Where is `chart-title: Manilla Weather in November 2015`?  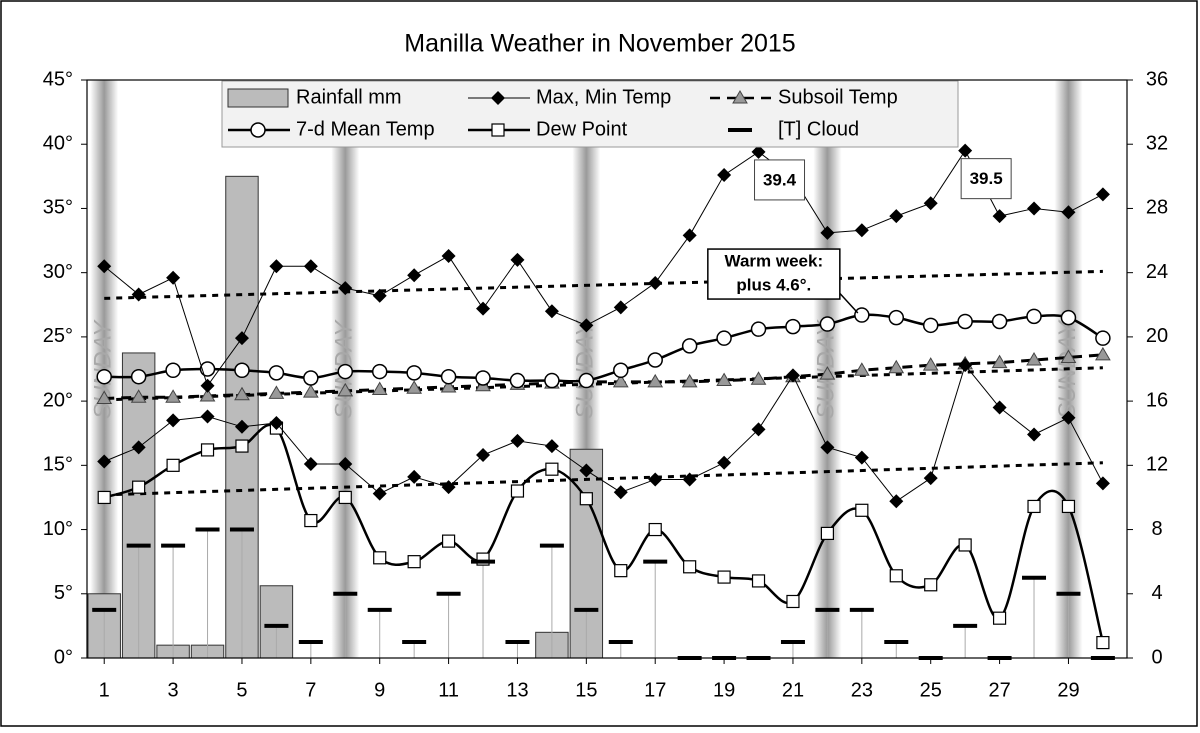
chart-title: Manilla Weather in November 2015 is located at coordinates (599, 44).